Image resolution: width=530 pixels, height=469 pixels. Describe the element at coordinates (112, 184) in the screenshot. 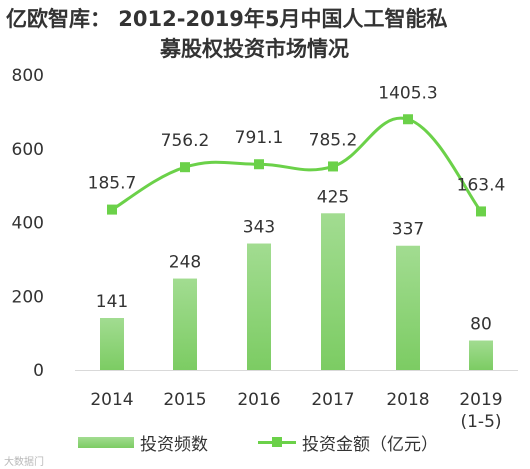

I see `amount-value-label: 185.7` at that location.